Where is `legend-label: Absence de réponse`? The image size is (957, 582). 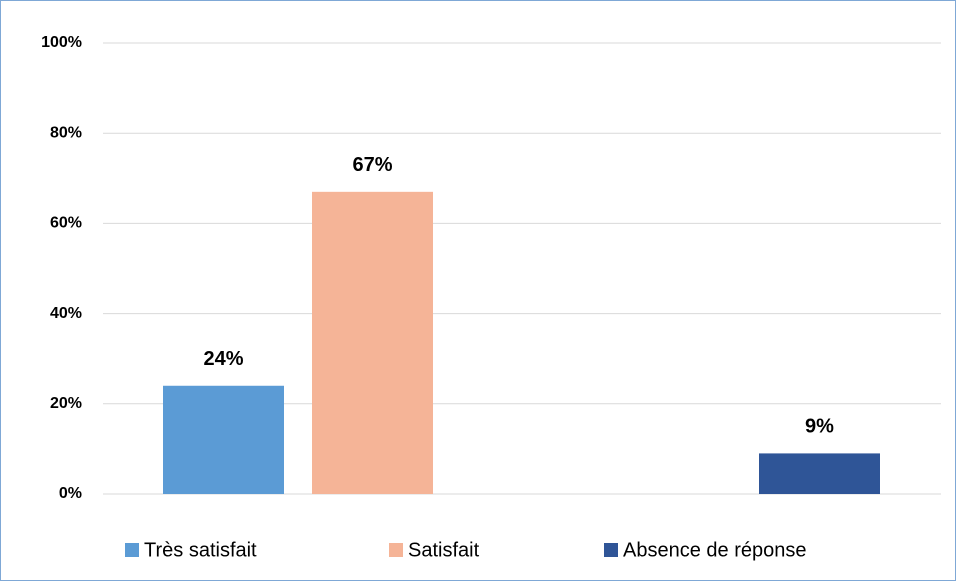
legend-label: Absence de réponse is located at coordinates (714, 550).